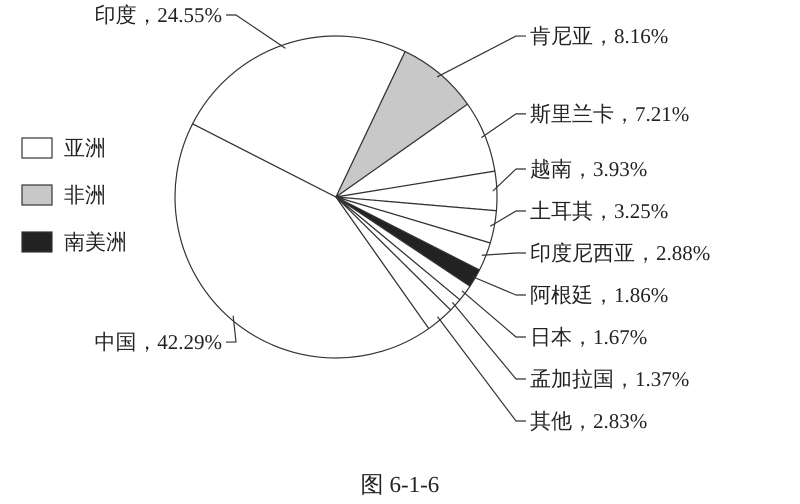 Image resolution: width=800 pixels, height=504 pixels. Describe the element at coordinates (599, 36) in the screenshot. I see `slice-label: 肯尼亚，8.16%` at that location.